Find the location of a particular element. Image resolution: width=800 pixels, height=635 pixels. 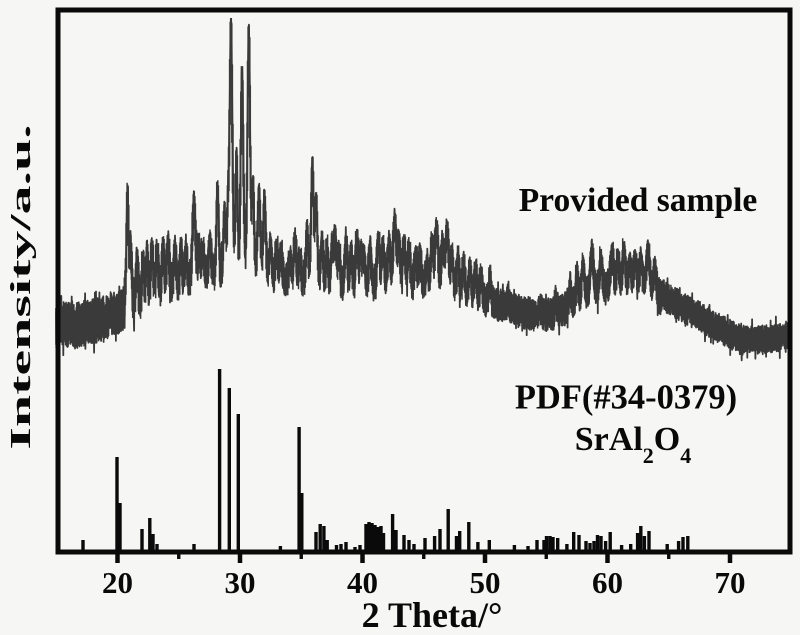

svg-text: 20 is located at coordinates (117, 582).